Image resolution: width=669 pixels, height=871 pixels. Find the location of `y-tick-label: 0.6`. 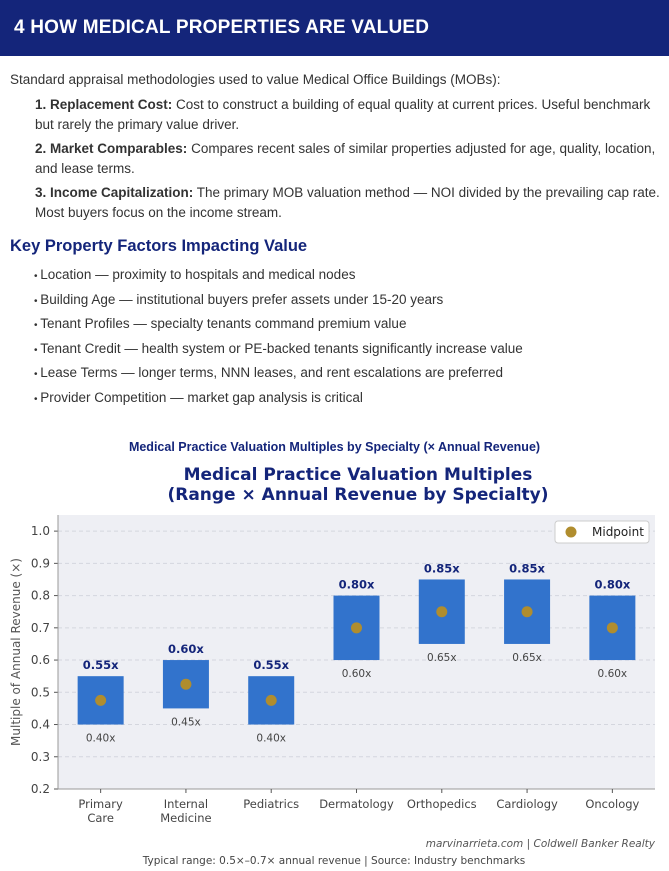

y-tick-label: 0.6 is located at coordinates (40, 660).